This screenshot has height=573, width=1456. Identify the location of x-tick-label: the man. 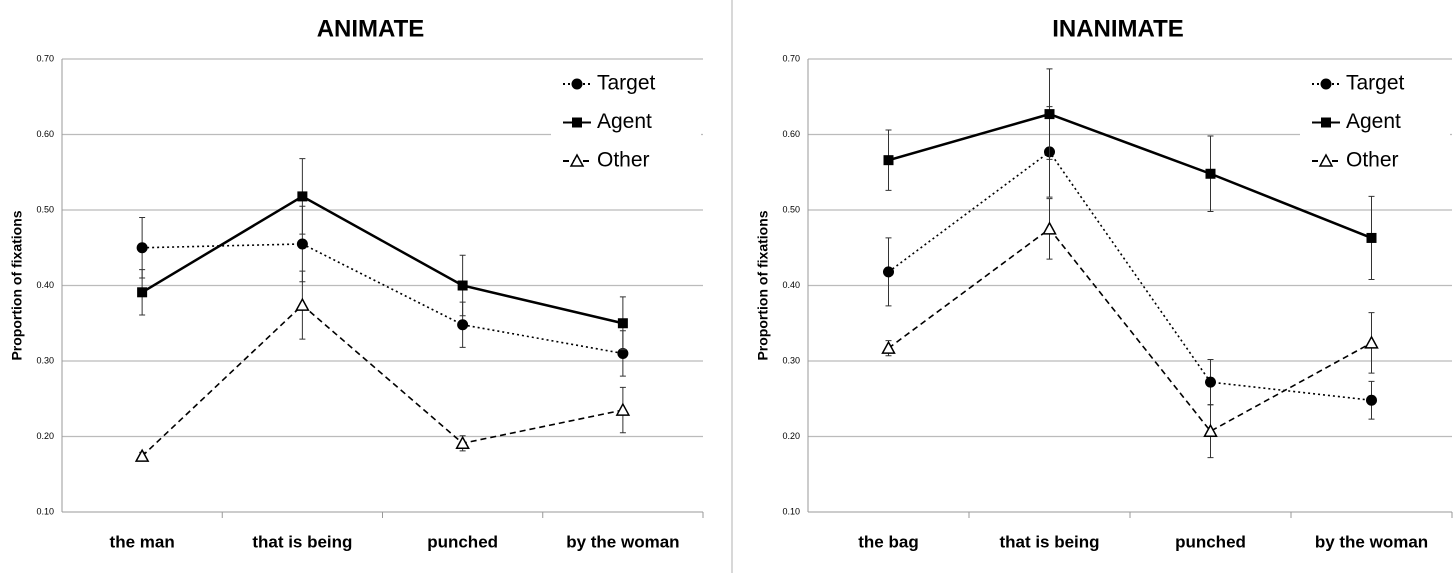
(142, 541).